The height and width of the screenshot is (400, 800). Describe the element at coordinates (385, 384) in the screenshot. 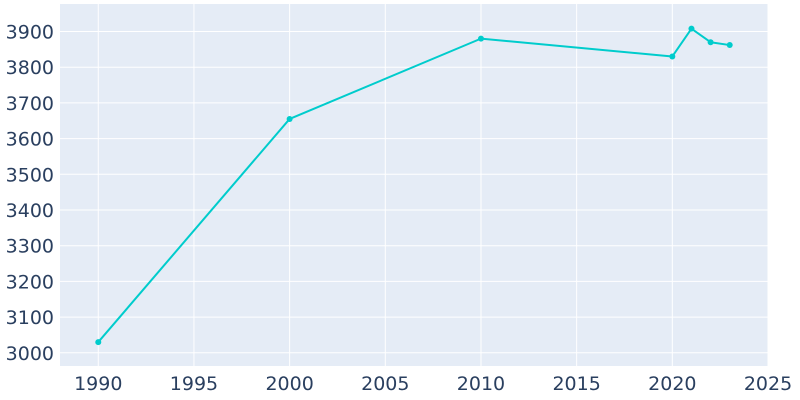

I see `x-tick-label: 2005` at that location.